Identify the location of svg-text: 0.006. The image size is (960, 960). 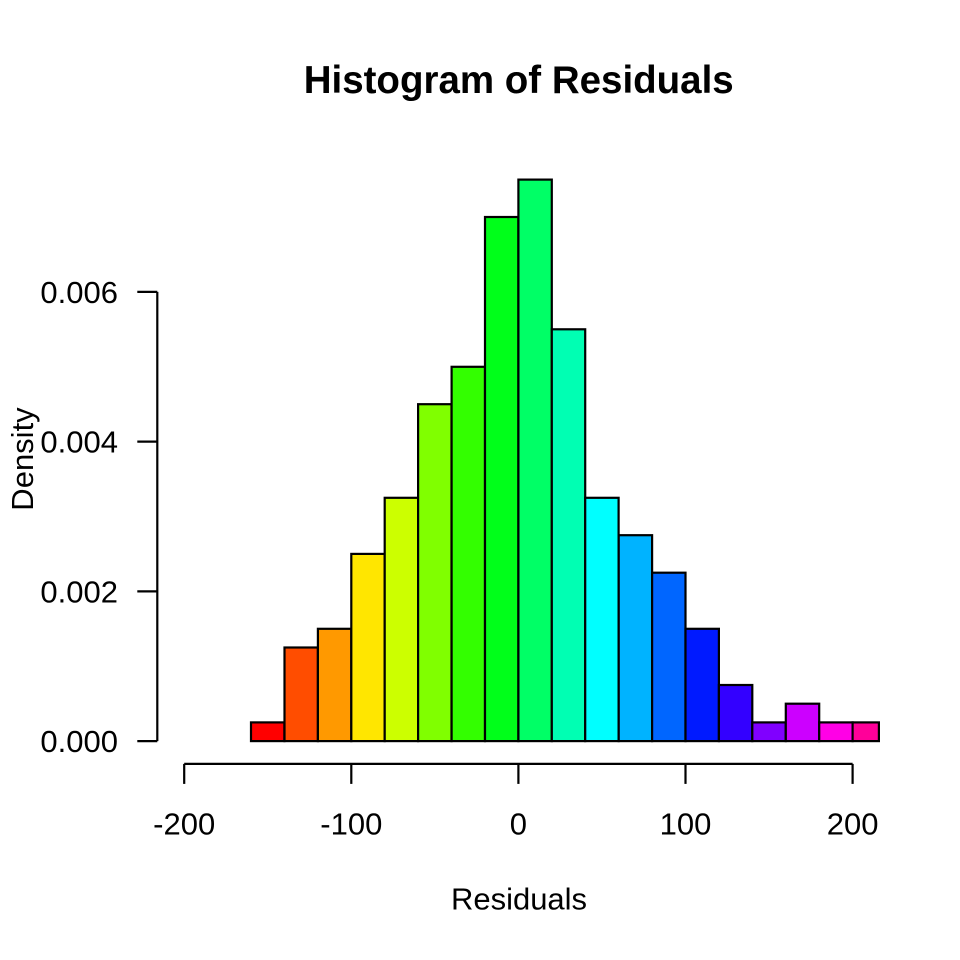
(79, 292).